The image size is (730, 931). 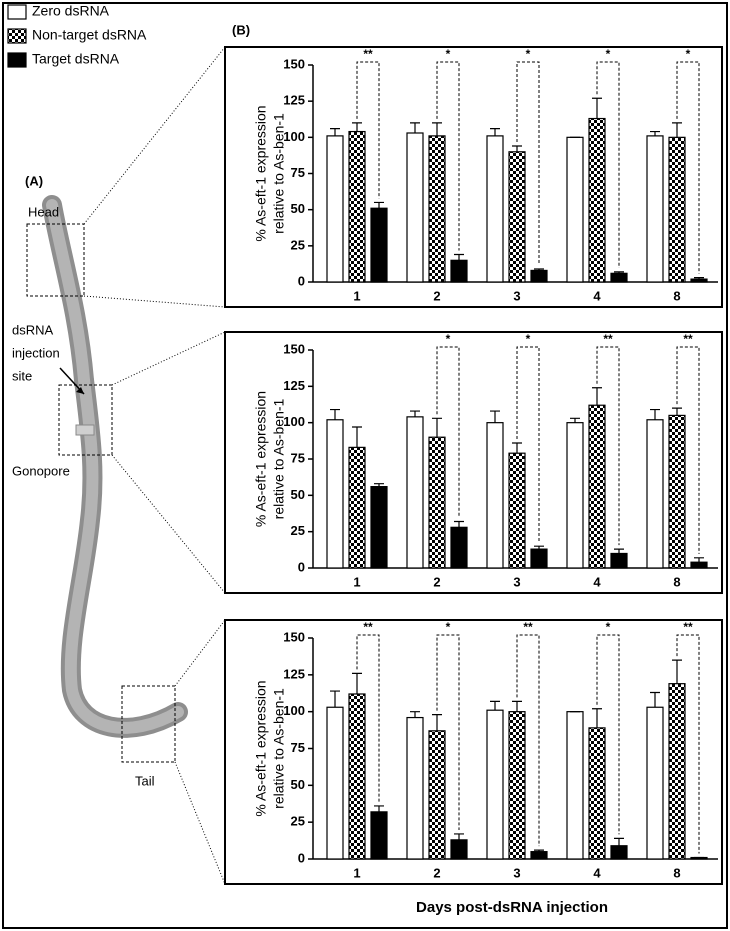 I want to click on diagram-label: injection, so click(x=36, y=352).